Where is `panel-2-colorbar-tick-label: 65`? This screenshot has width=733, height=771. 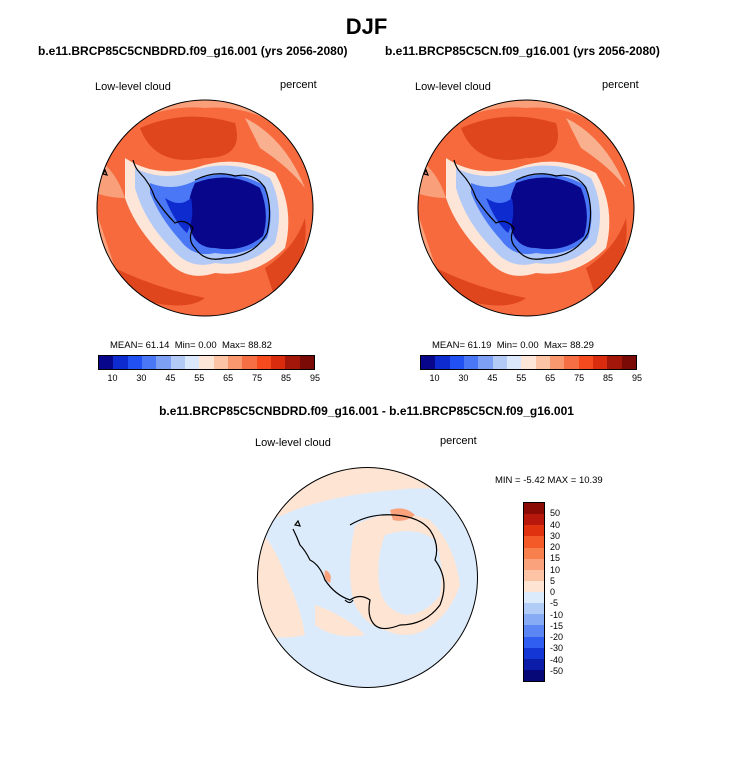
panel-2-colorbar-tick-label: 65 is located at coordinates (550, 378).